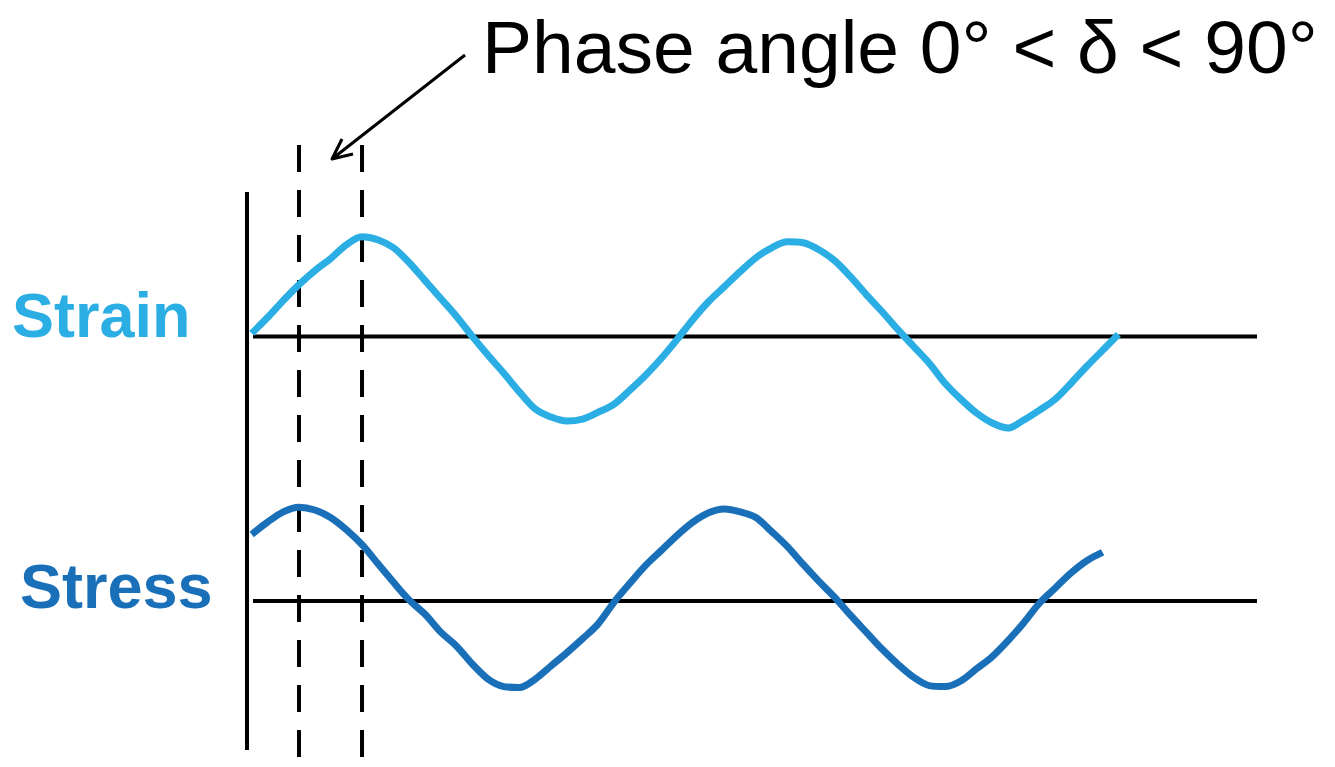  What do you see at coordinates (101, 315) in the screenshot?
I see `series-label: Strain` at bounding box center [101, 315].